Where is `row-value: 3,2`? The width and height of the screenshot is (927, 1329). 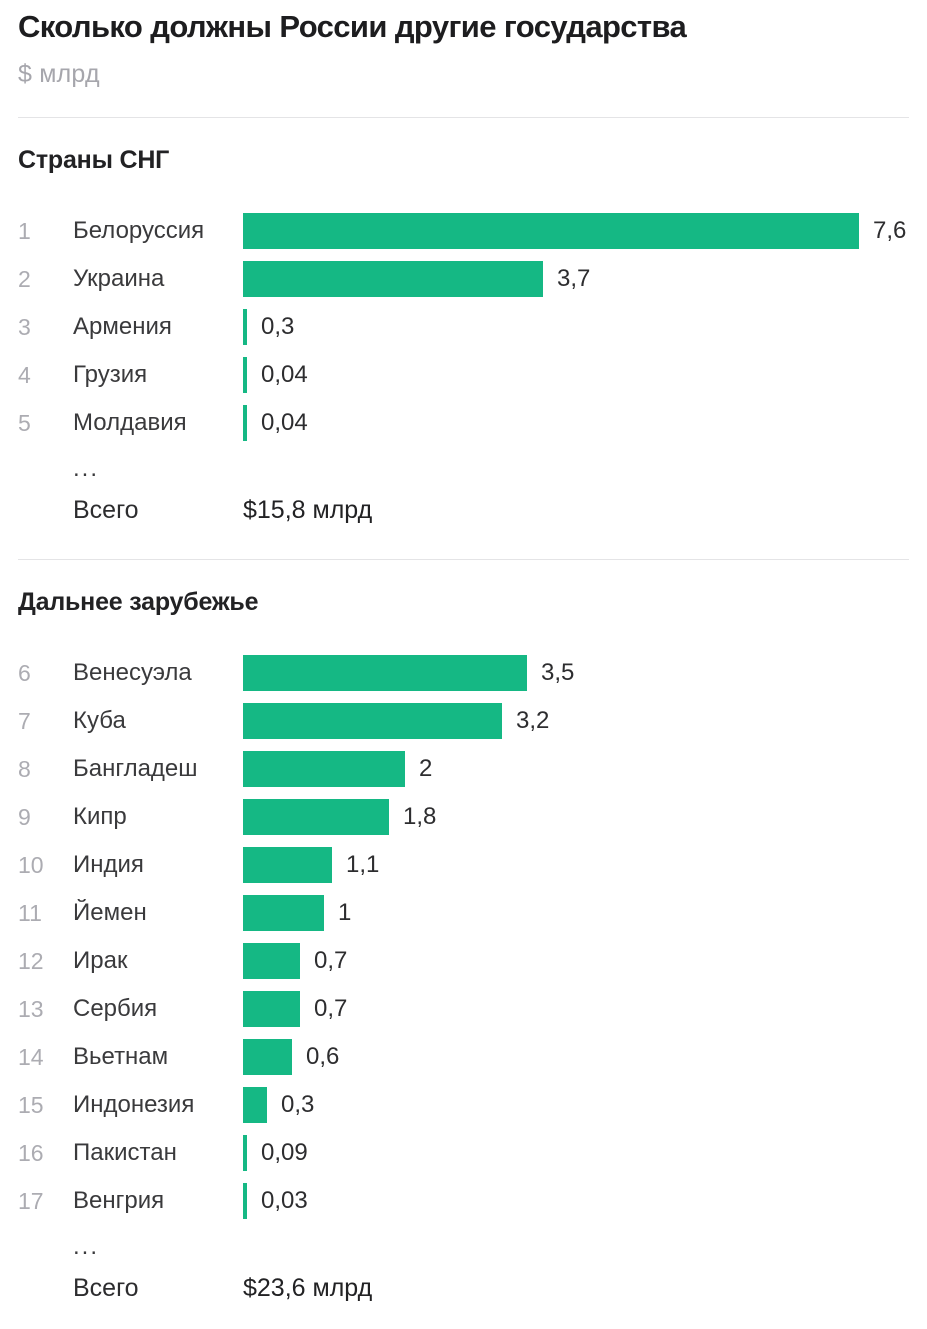 row-value: 3,2 is located at coordinates (533, 721).